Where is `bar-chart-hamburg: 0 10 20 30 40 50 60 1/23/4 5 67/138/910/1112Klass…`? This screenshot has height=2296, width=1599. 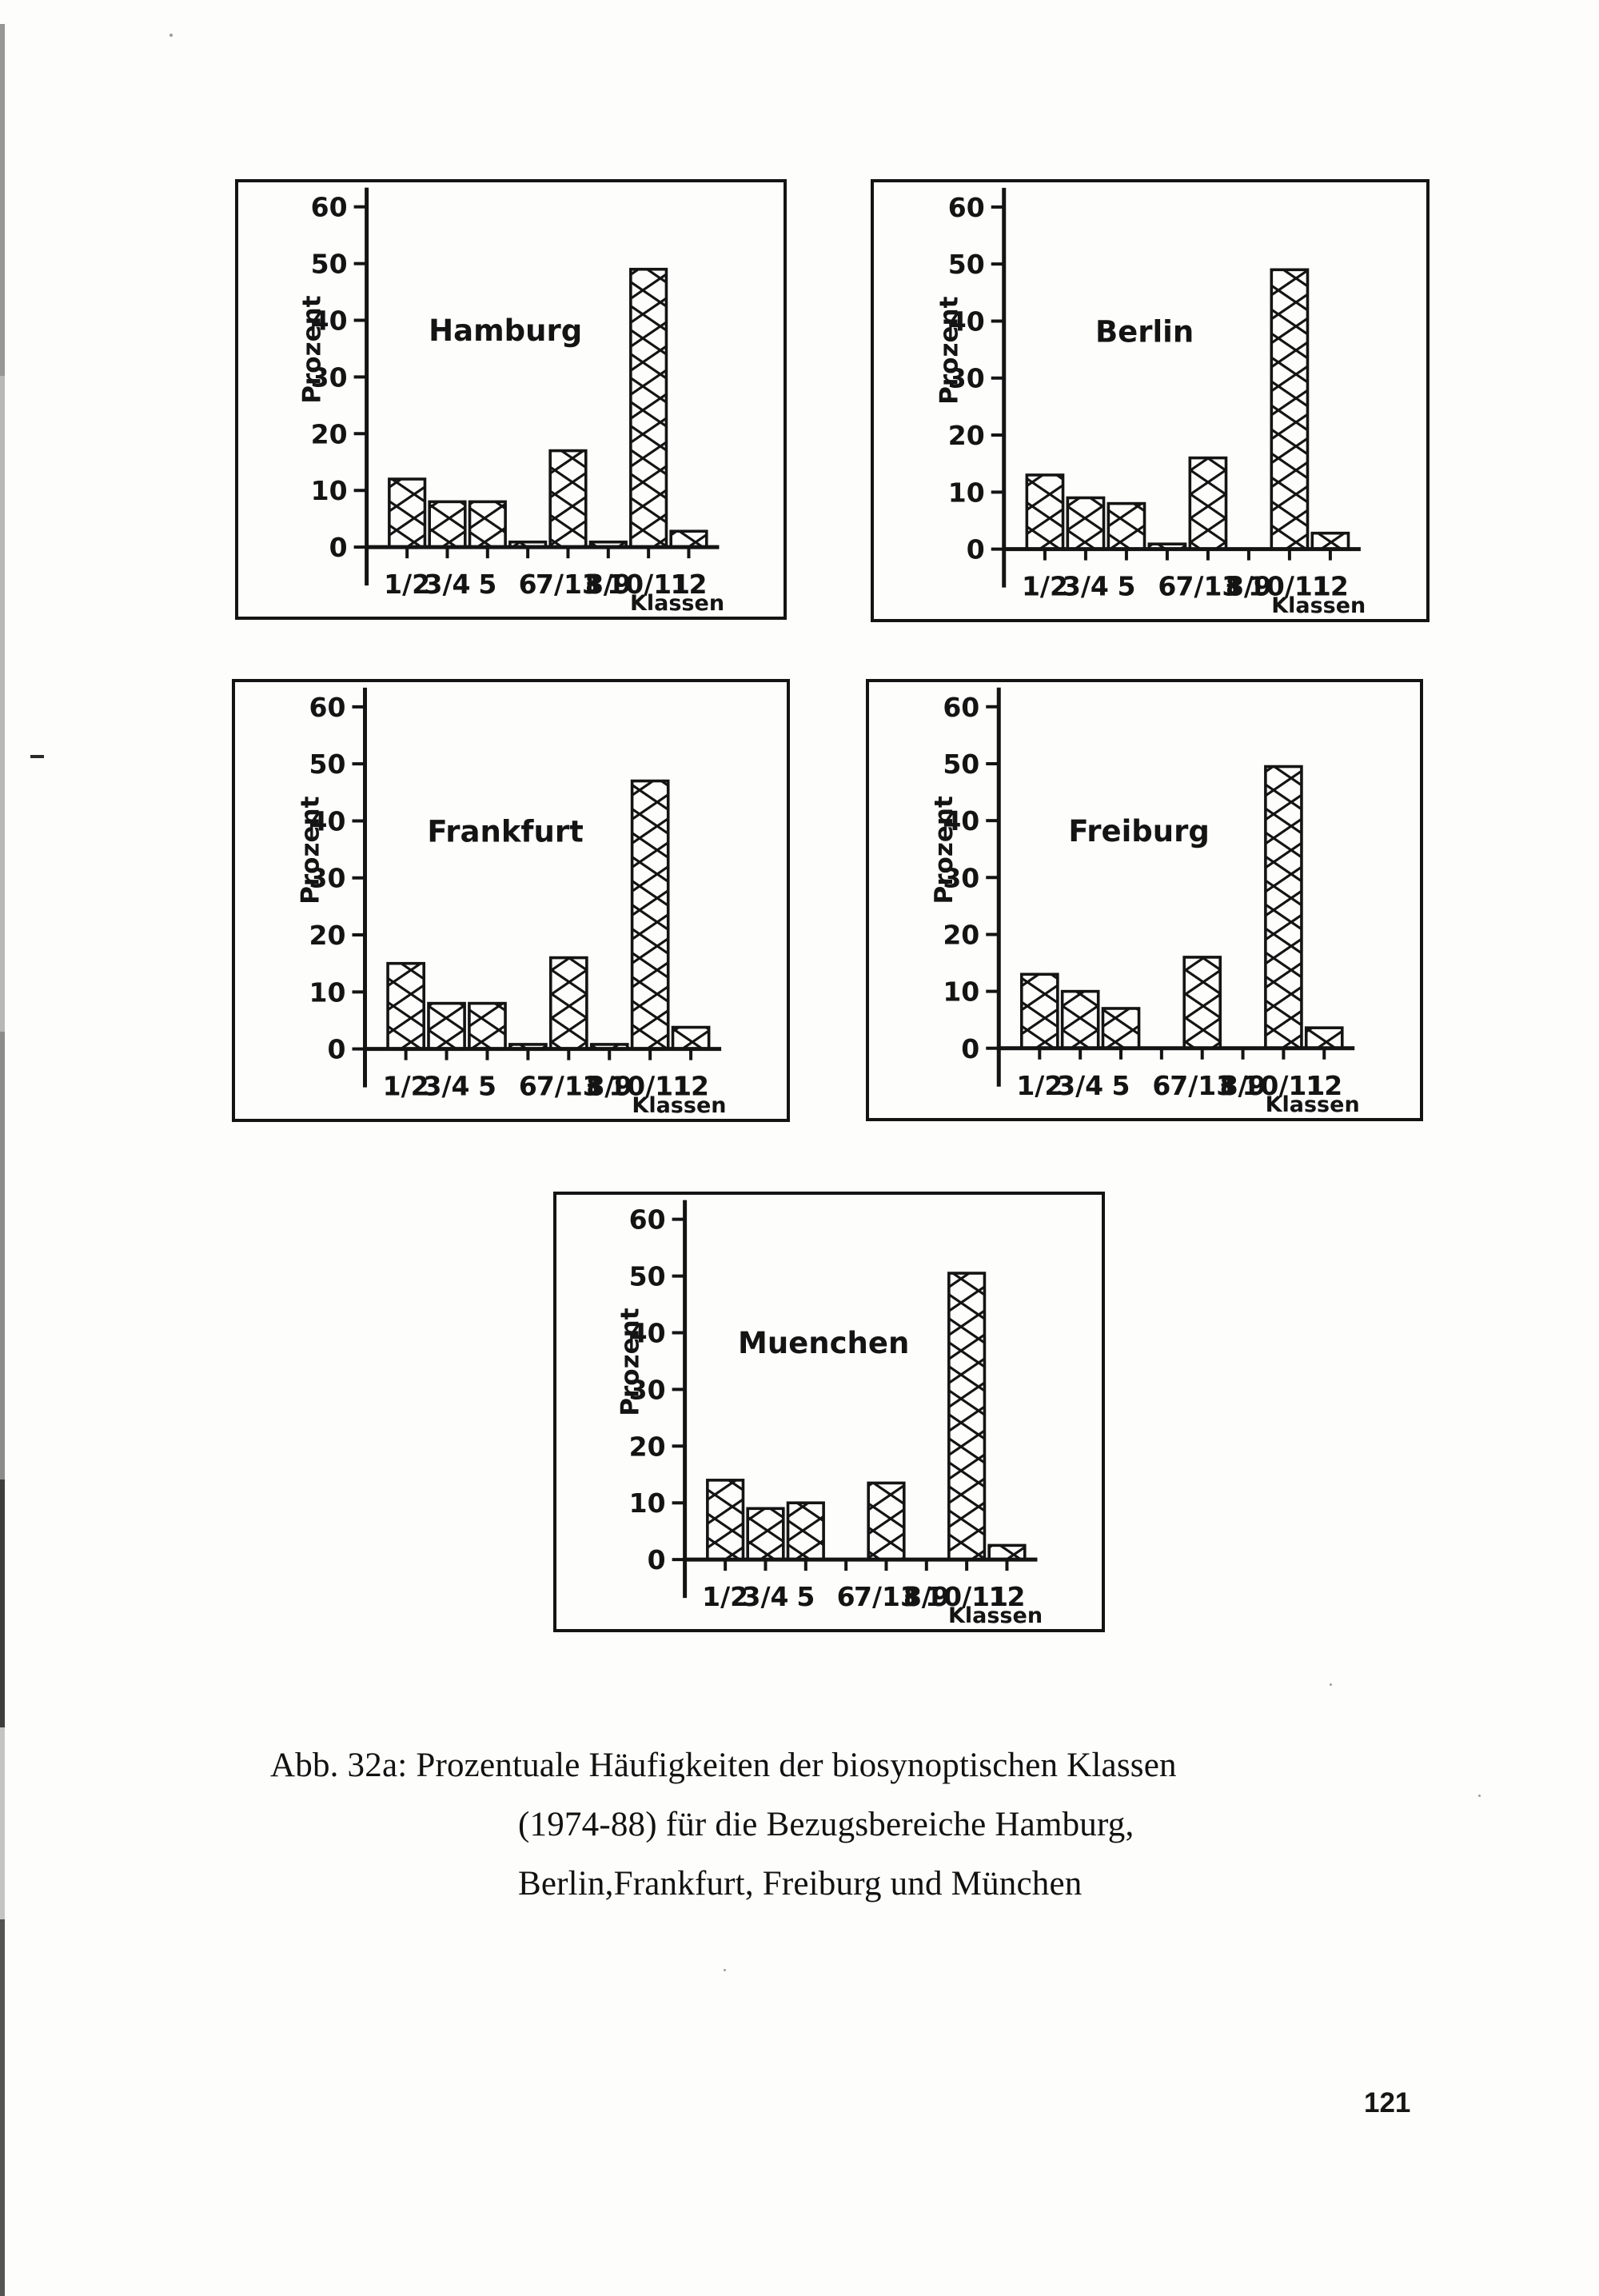 bar-chart-hamburg: 0 10 20 30 40 50 60 1/23/4 5 67/138/910/1112Klass… is located at coordinates (511, 402).